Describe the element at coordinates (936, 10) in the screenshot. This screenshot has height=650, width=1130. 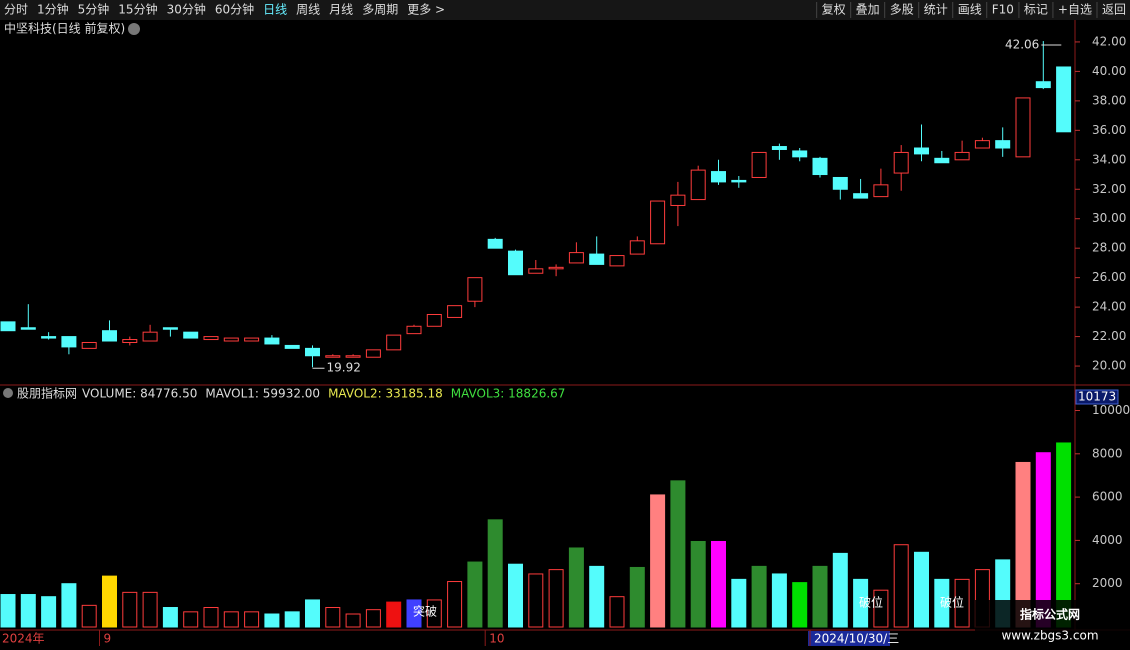
I see `toolbar-button: 统计` at that location.